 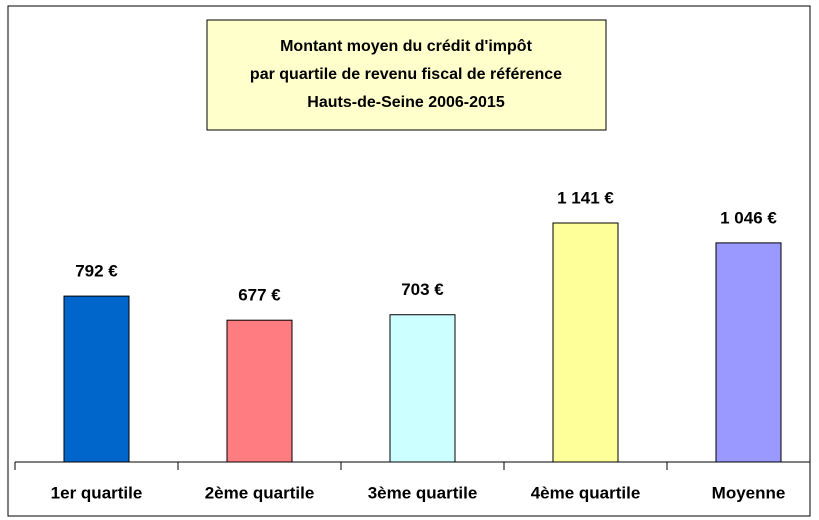 I want to click on value-label: 792 €, so click(x=96, y=271).